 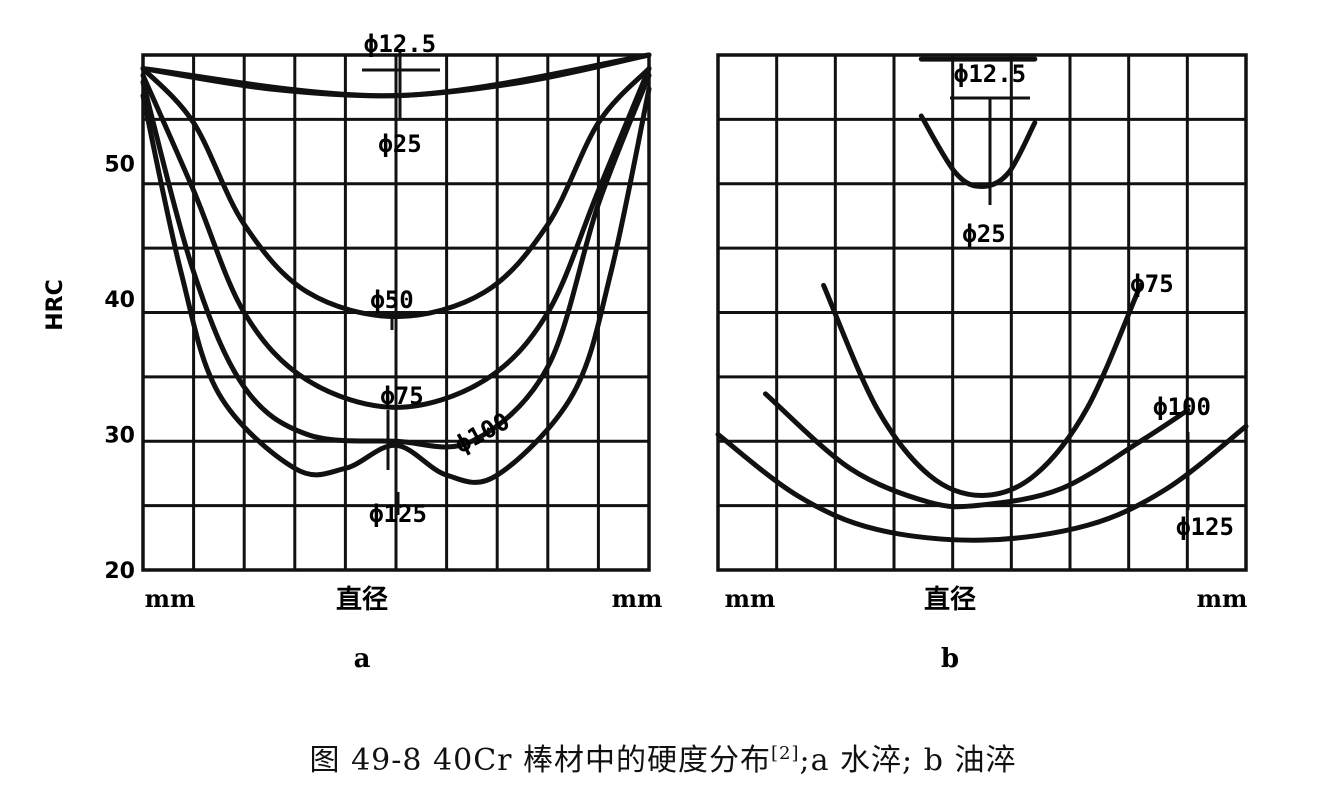 What do you see at coordinates (362, 600) in the screenshot?
I see `panel-a-x-axis-label: 直径` at bounding box center [362, 600].